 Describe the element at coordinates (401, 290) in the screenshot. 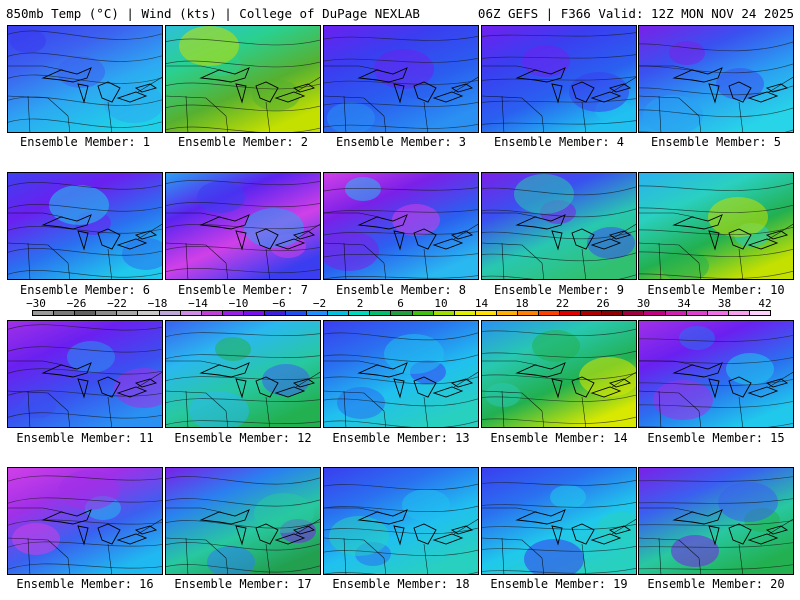

I see `ensemble-member-label: Ensemble Member: 8` at that location.